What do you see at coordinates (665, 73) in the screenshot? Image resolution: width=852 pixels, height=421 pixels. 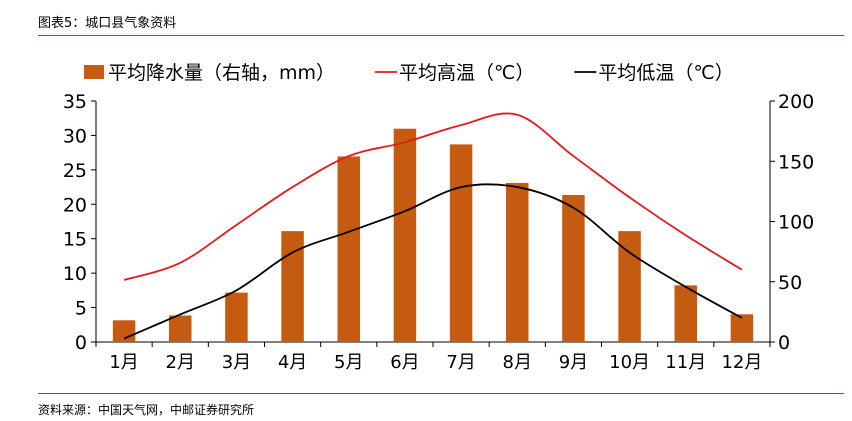 I see `legend-label: 平均低温（℃）` at bounding box center [665, 73].